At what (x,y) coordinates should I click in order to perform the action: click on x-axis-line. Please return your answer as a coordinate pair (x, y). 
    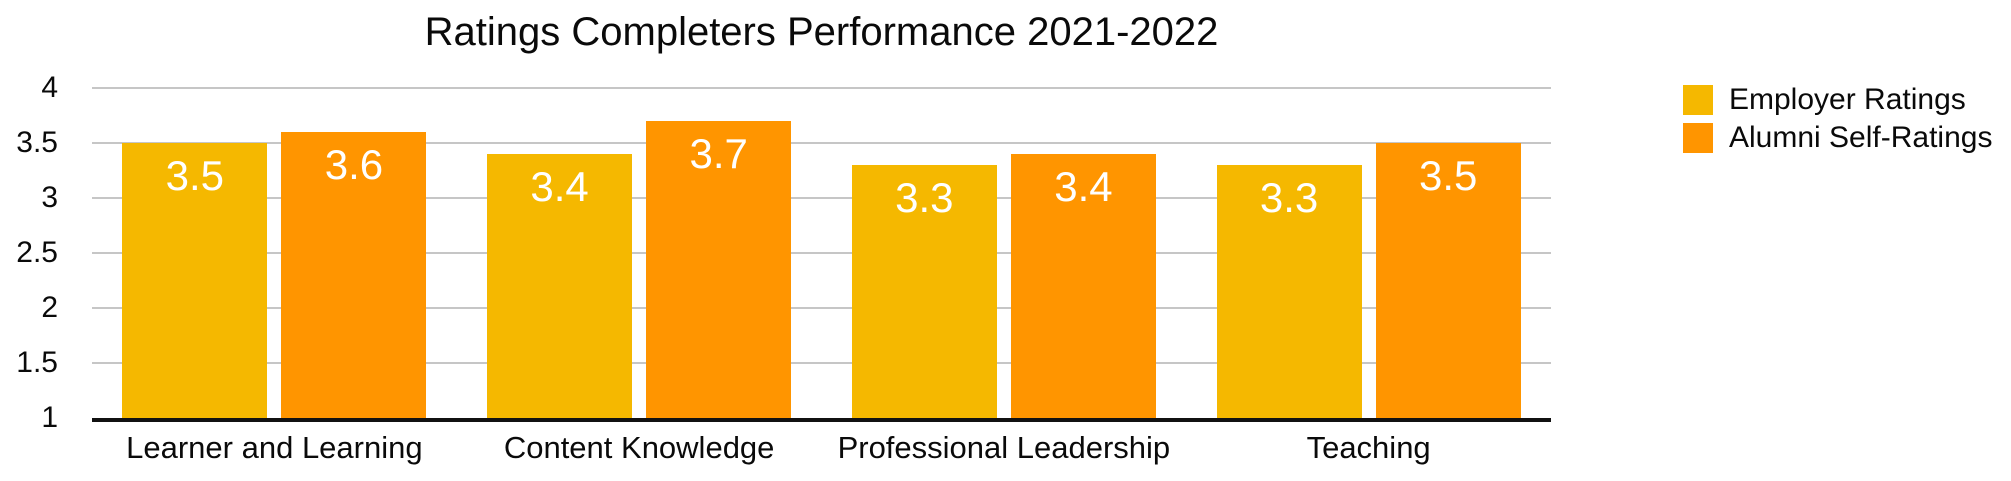
    Looking at the image, I should click on (821, 420).